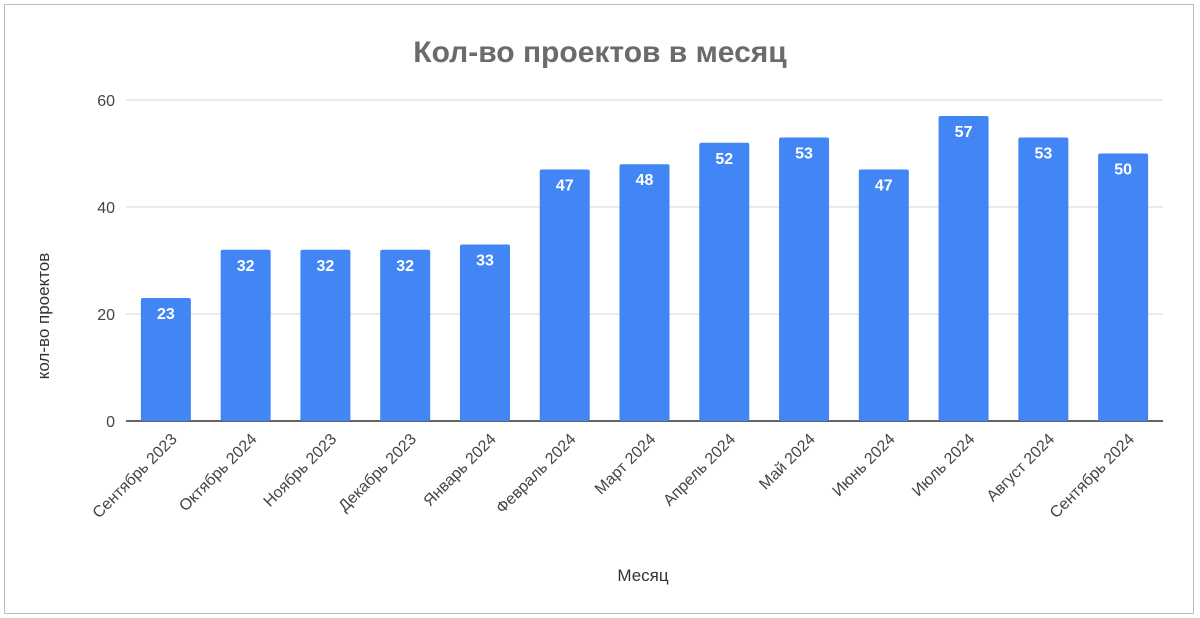 This screenshot has width=1200, height=618. What do you see at coordinates (106, 101) in the screenshot?
I see `y-tick-label: 60` at bounding box center [106, 101].